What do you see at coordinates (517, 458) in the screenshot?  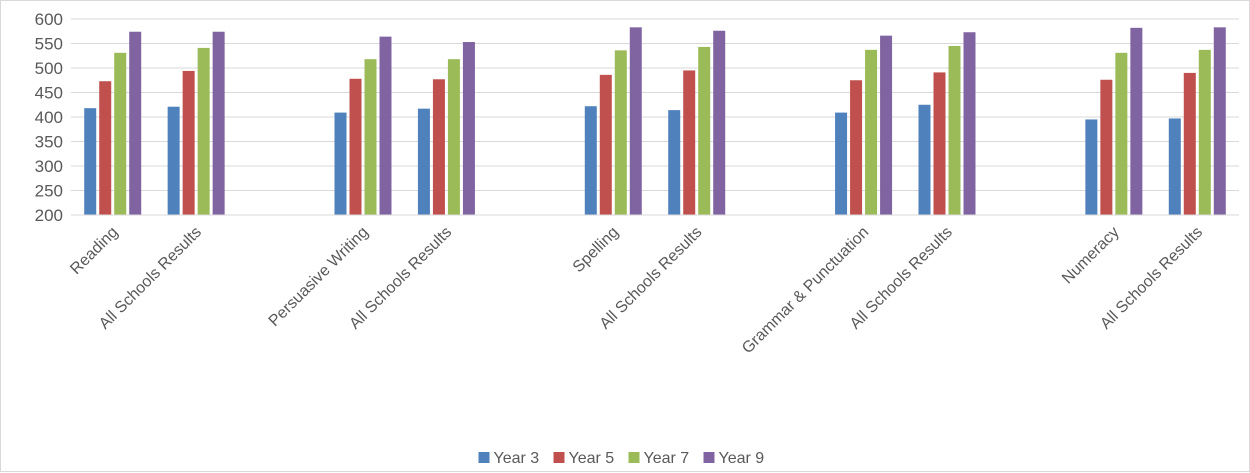 I see `legend-label: Year 3` at bounding box center [517, 458].